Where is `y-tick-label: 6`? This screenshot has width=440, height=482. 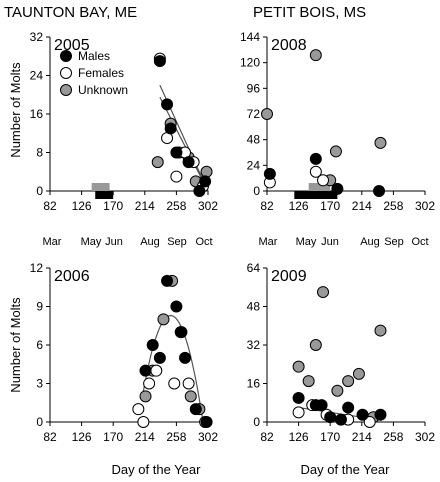
y-tick-label: 6 is located at coordinates (39, 345).